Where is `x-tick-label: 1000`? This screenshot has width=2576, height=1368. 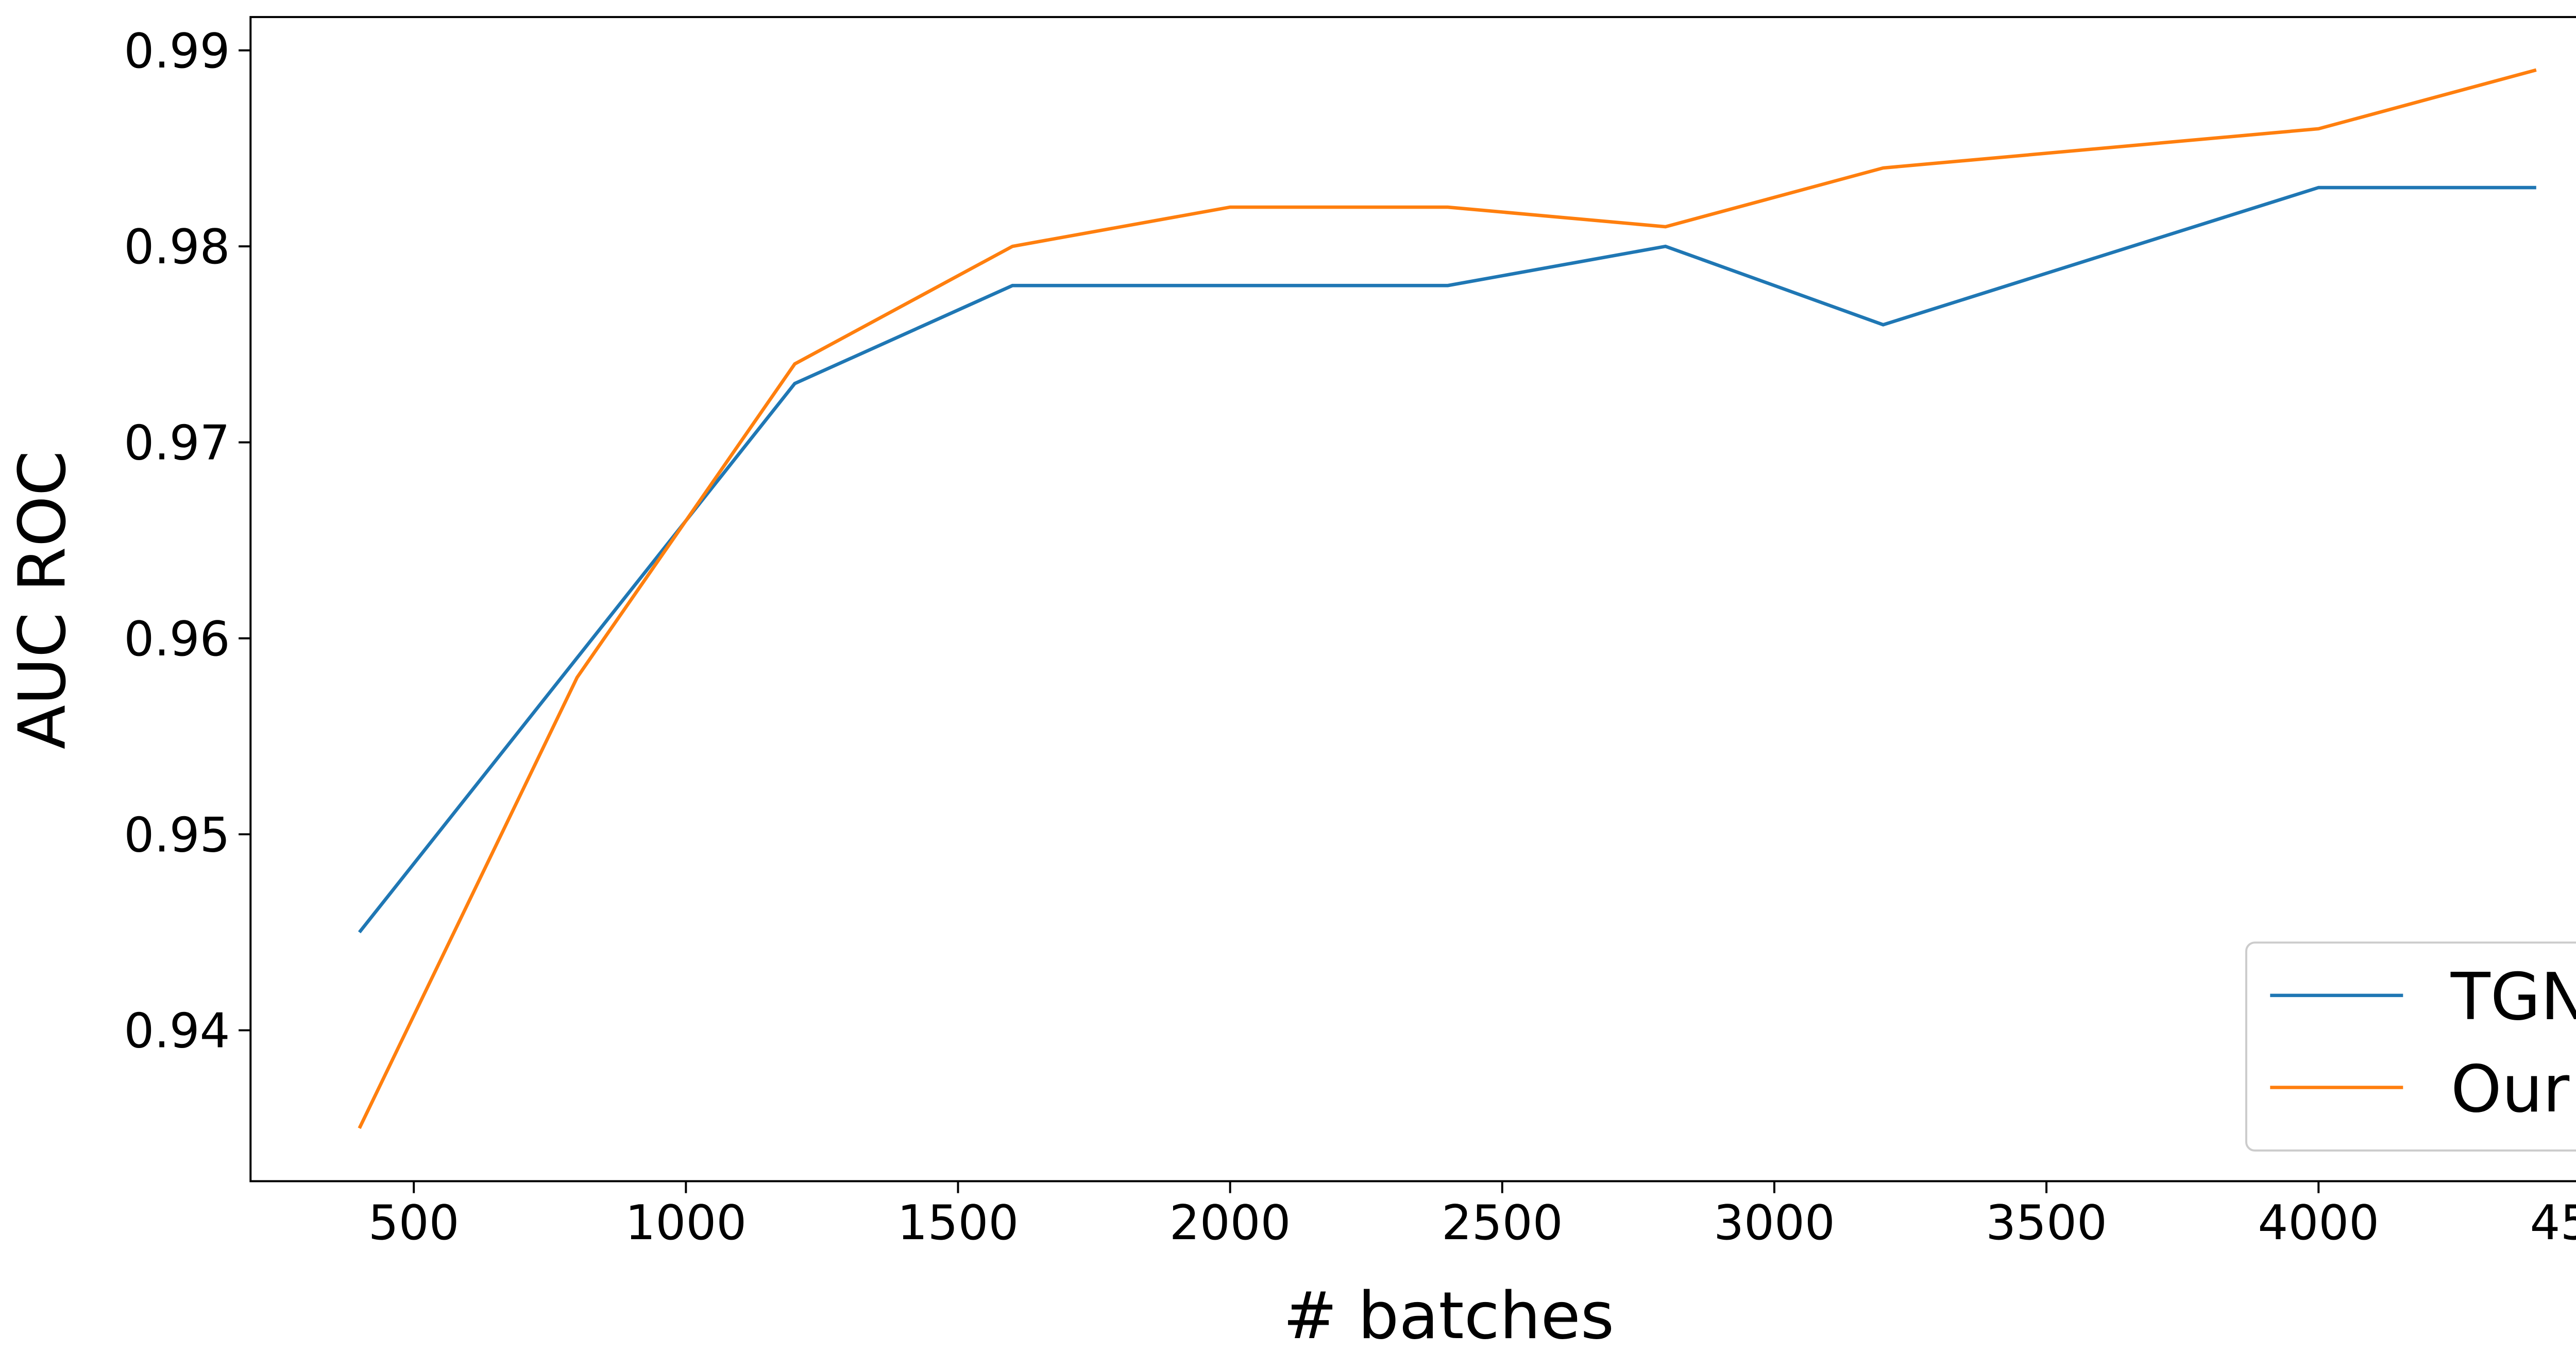
x-tick-label: 1000 is located at coordinates (686, 1223).